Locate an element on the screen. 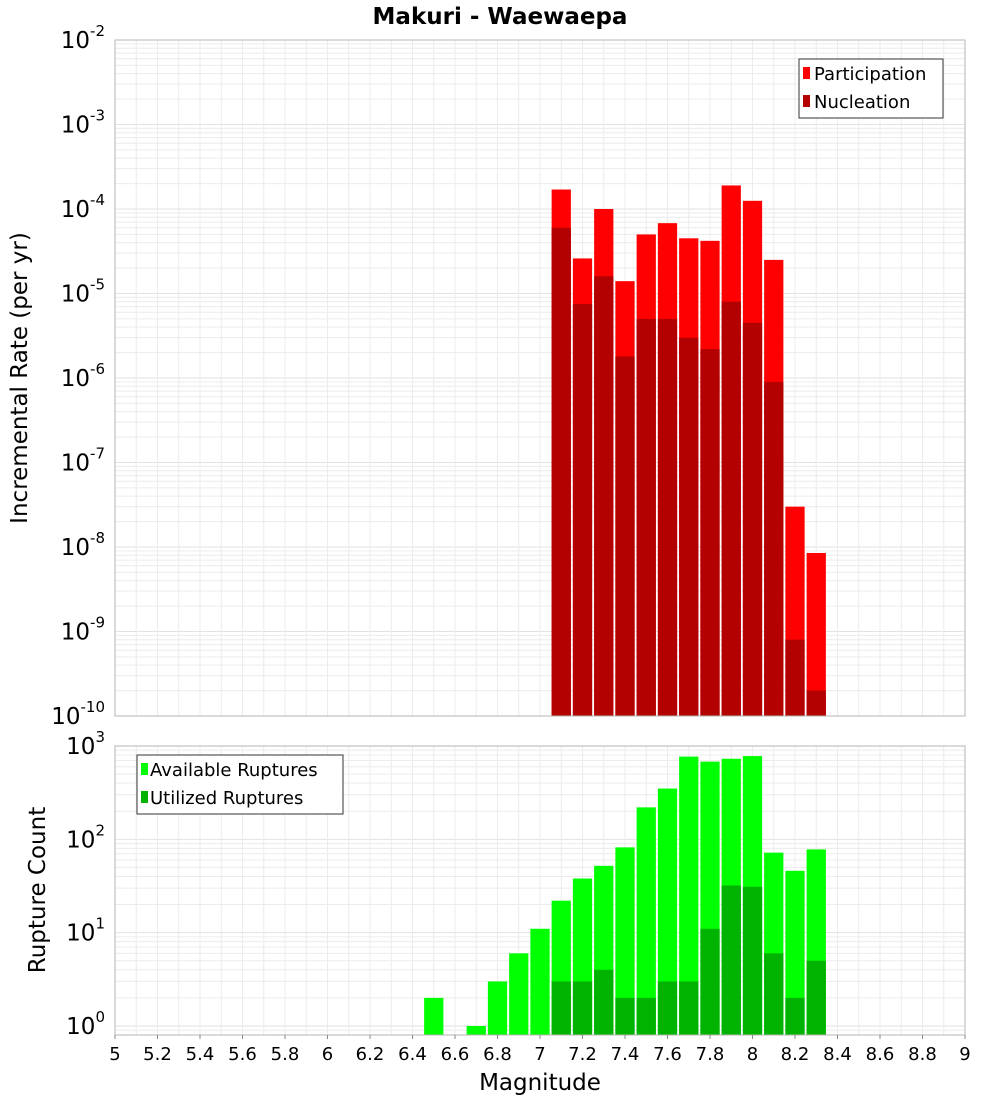 The height and width of the screenshot is (1100, 1000). y-tick-label: 10⁰ is located at coordinates (85, 1024).